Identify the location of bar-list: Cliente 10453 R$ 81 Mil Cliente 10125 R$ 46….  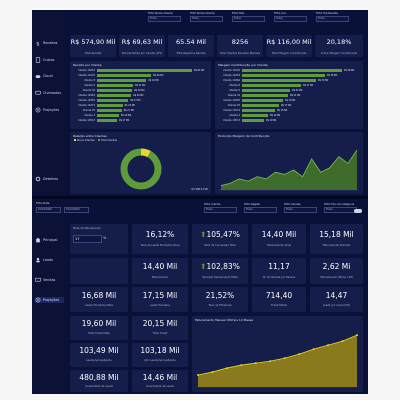
(140, 98).